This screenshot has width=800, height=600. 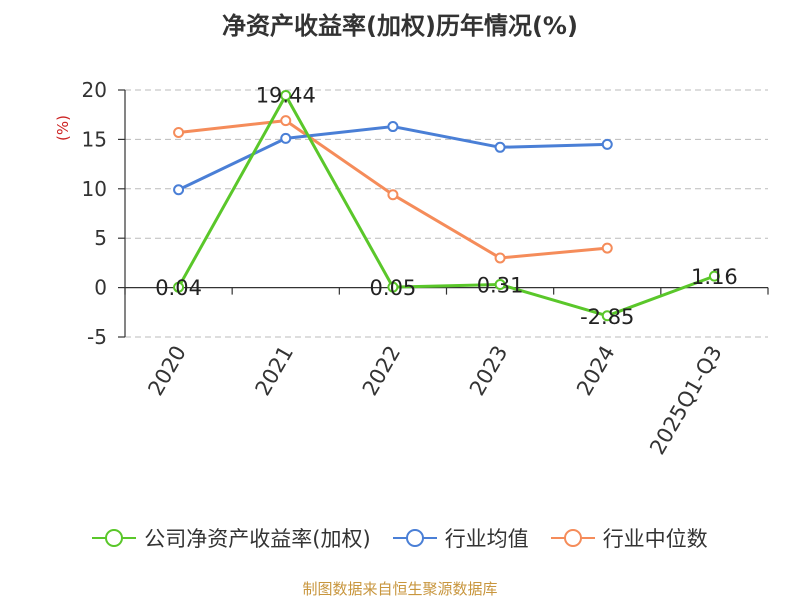 What do you see at coordinates (686, 400) in the screenshot?
I see `x-tick-label: 2025Q1-Q3` at bounding box center [686, 400].